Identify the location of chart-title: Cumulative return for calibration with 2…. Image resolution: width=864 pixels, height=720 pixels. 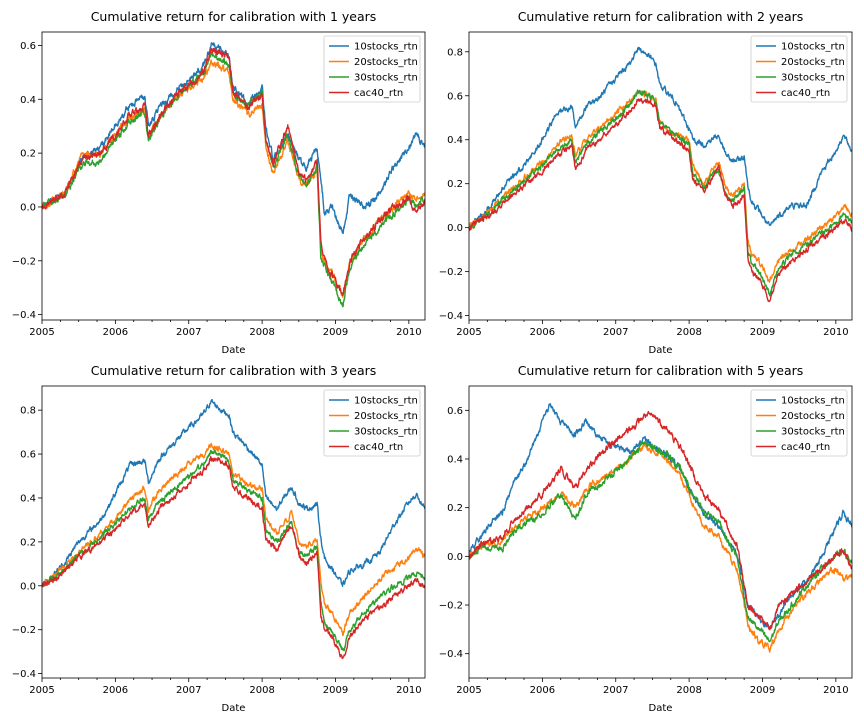
(661, 16).